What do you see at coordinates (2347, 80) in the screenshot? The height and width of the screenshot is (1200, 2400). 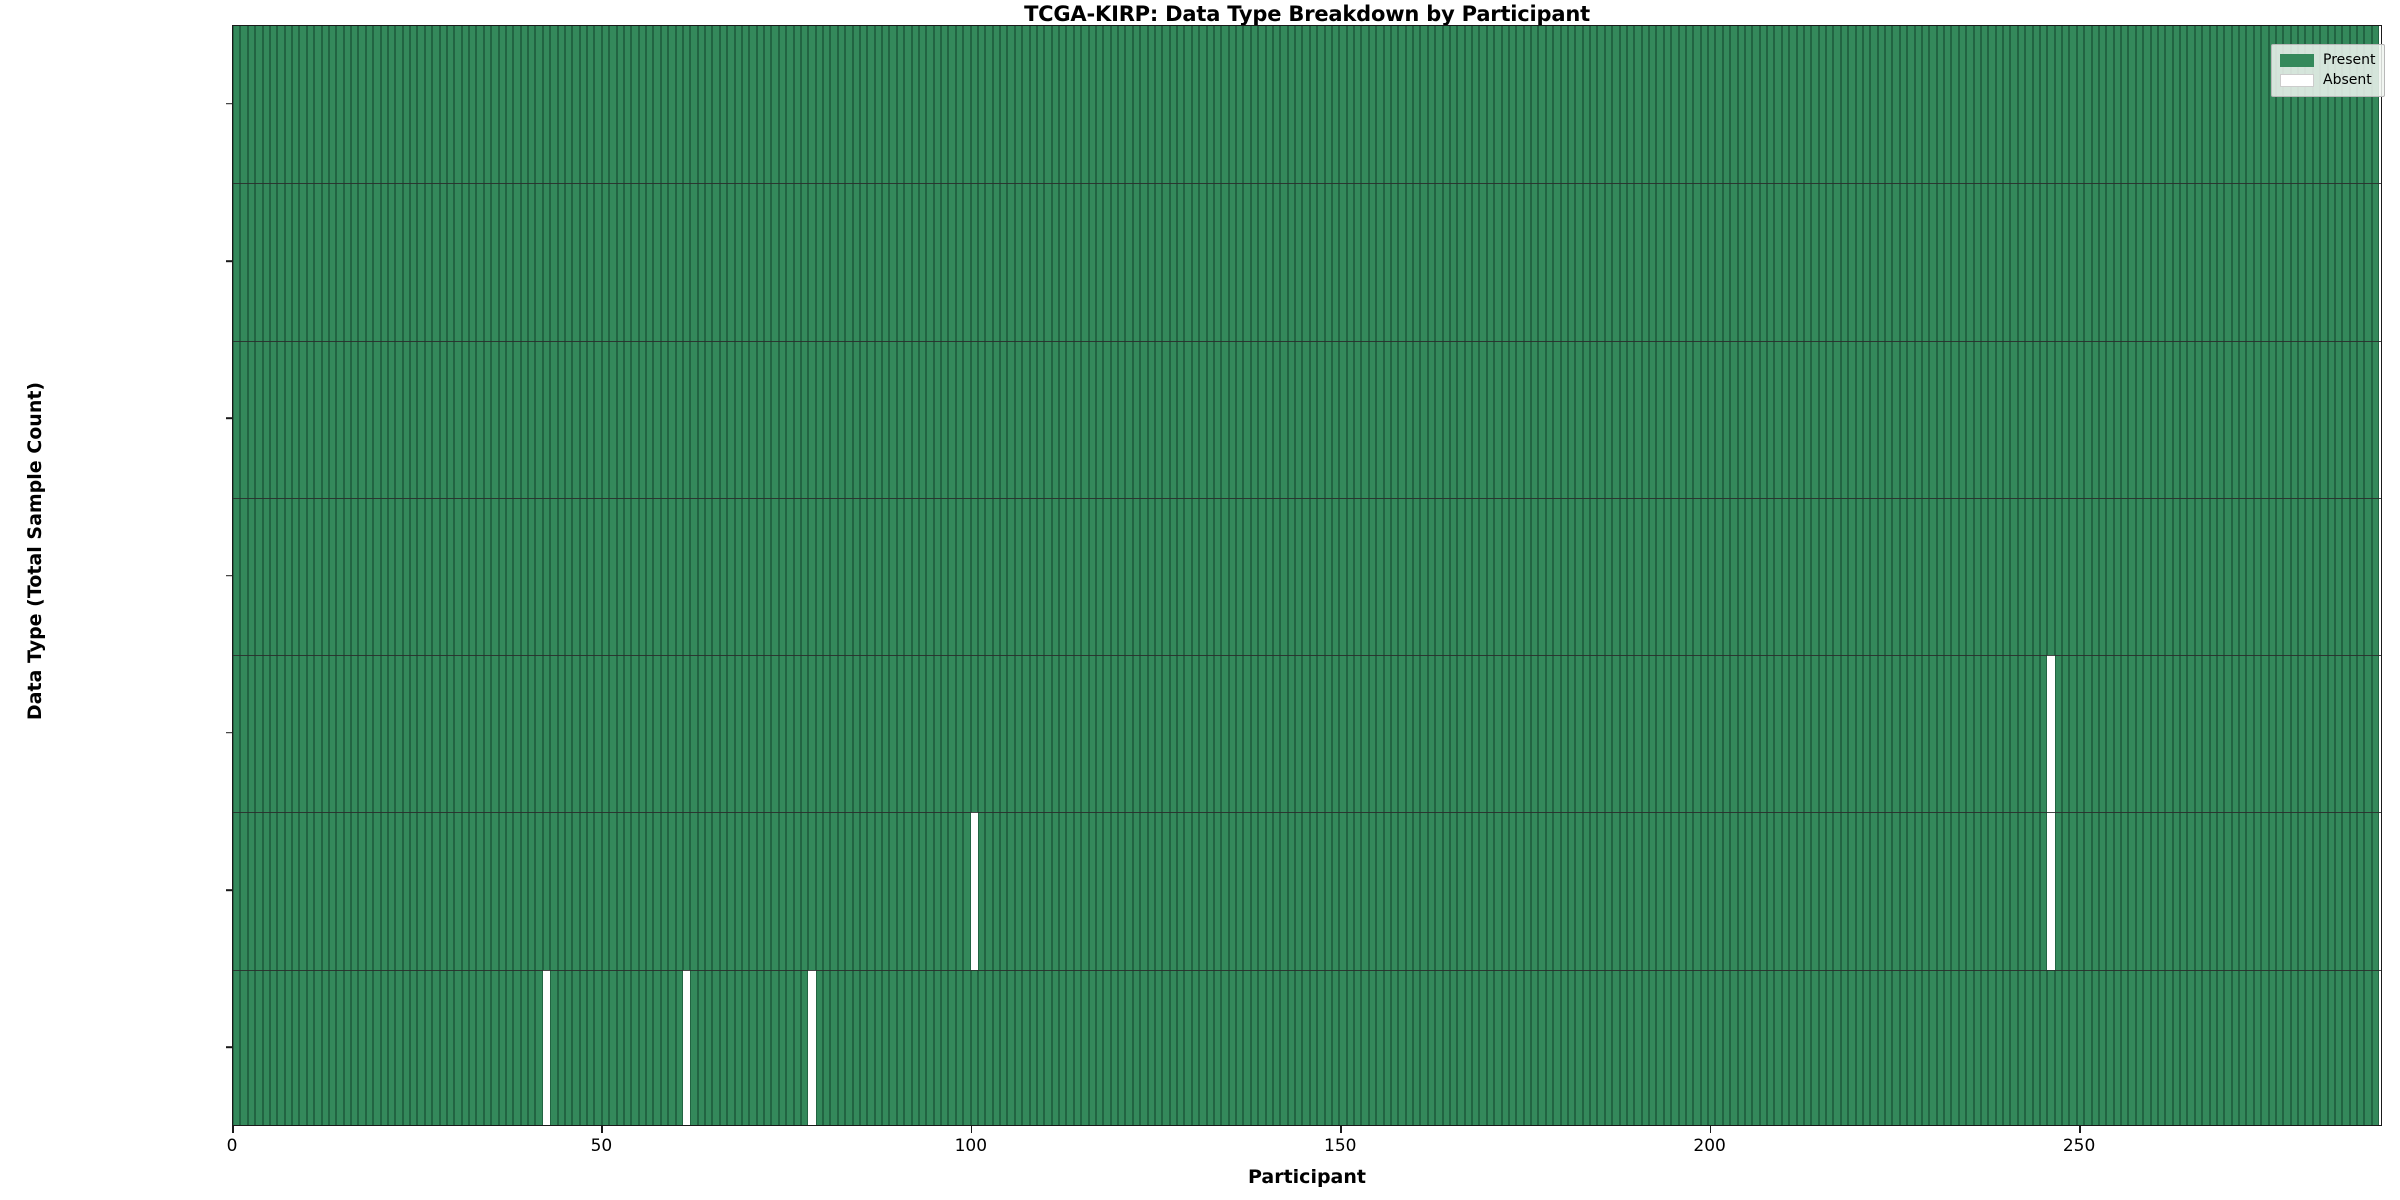 I see `legend-label: Absent` at bounding box center [2347, 80].